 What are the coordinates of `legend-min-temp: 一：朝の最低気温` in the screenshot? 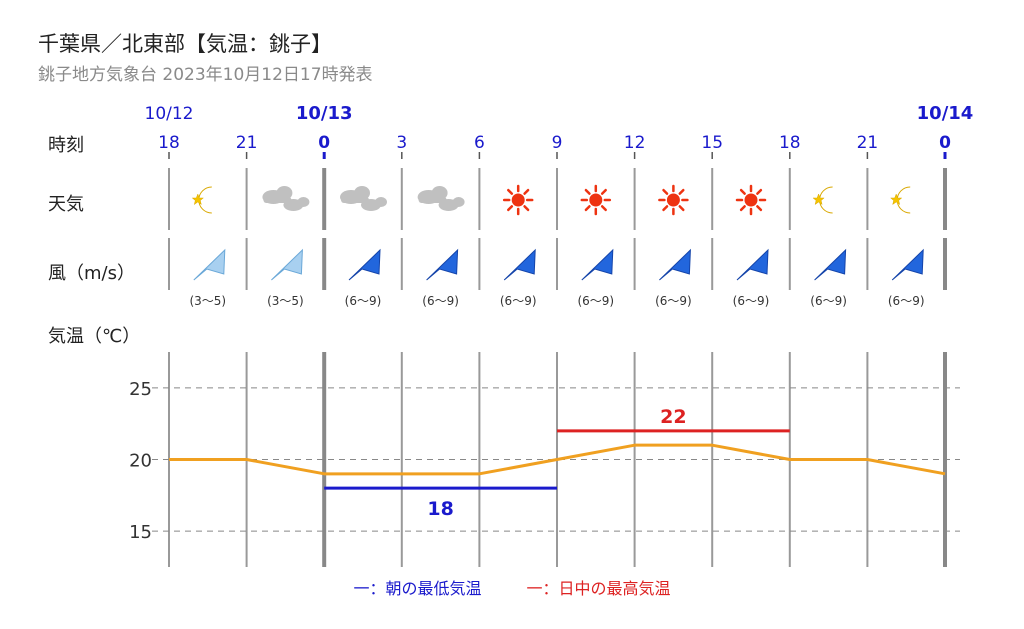 It's located at (417, 588).